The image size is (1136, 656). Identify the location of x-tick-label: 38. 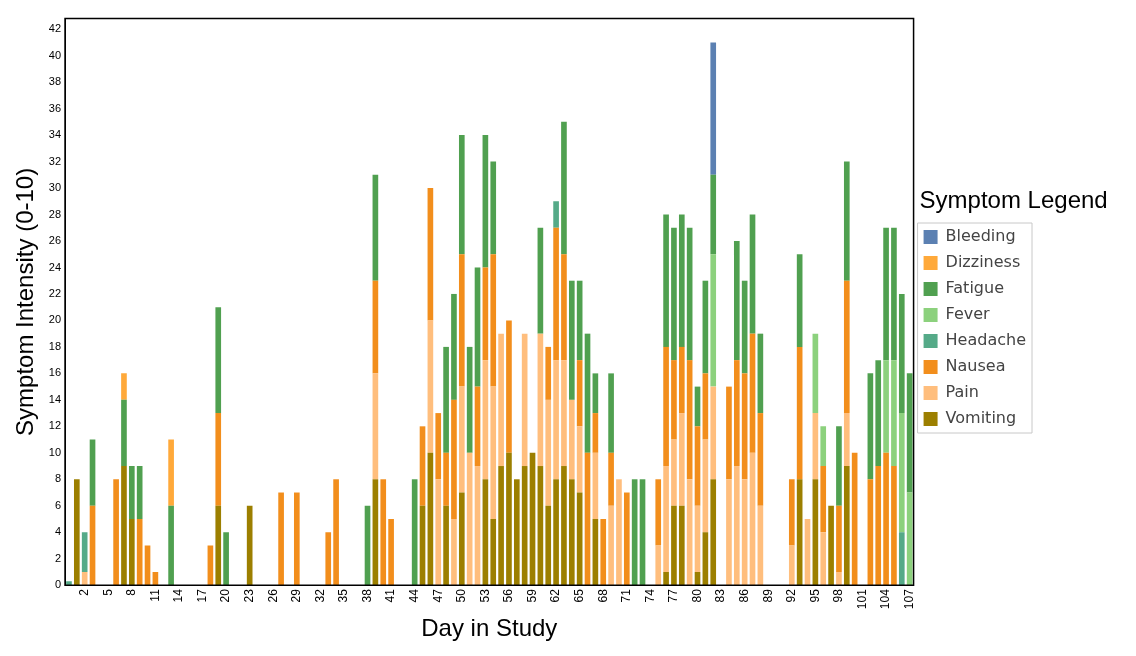
(366, 595).